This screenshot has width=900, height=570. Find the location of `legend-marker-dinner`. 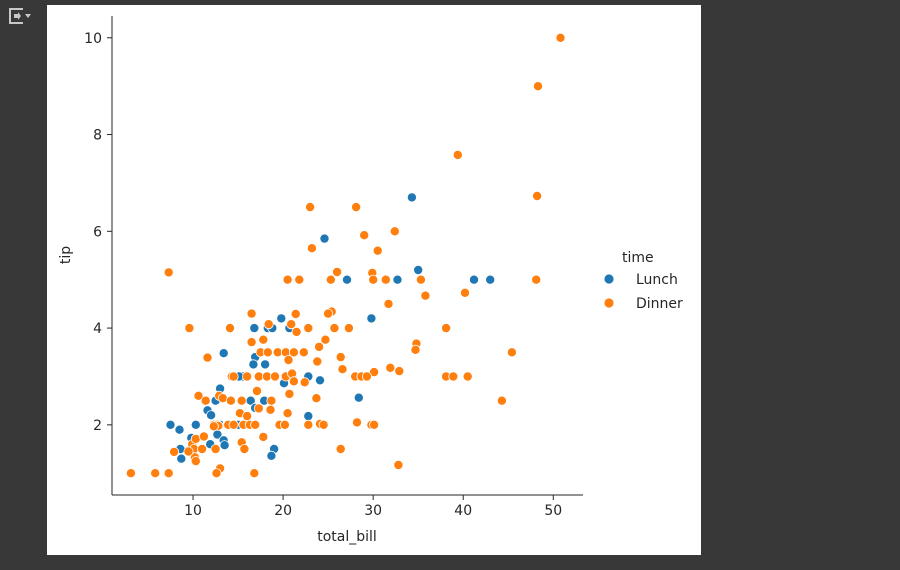

legend-marker-dinner is located at coordinates (609, 303).